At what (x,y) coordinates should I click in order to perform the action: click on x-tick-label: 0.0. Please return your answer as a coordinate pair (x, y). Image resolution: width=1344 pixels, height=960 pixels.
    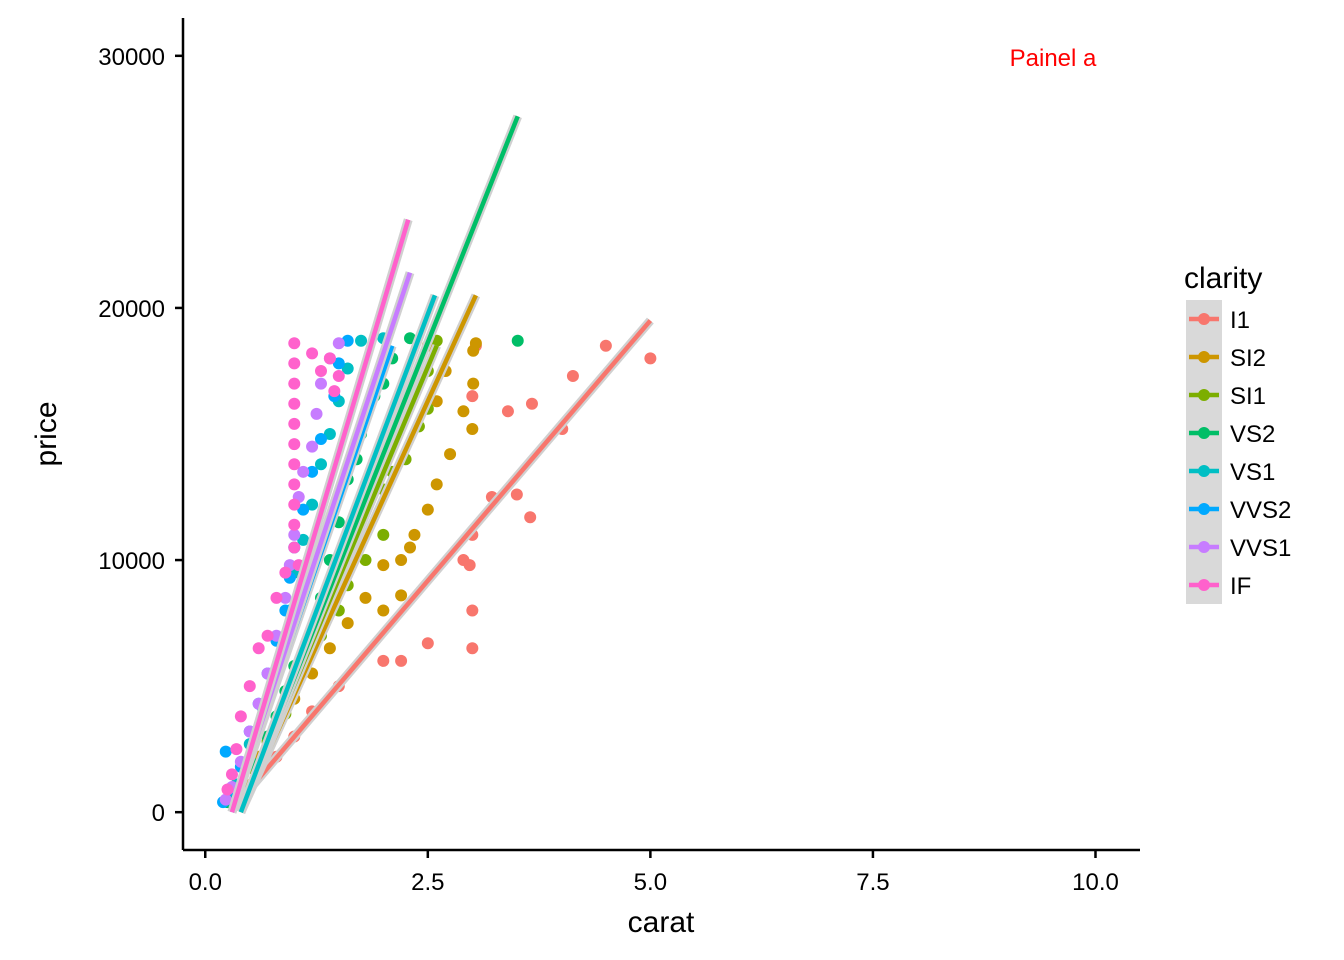
    Looking at the image, I should click on (205, 882).